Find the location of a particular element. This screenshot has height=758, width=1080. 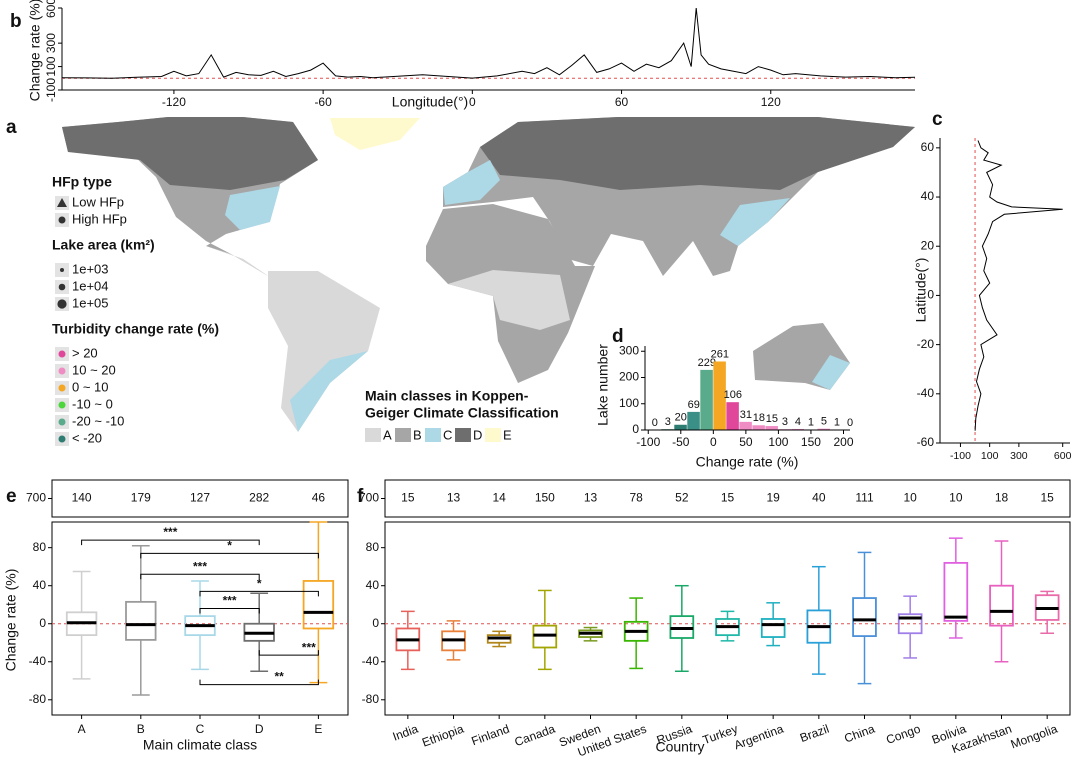

panel-label: e is located at coordinates (11, 496).